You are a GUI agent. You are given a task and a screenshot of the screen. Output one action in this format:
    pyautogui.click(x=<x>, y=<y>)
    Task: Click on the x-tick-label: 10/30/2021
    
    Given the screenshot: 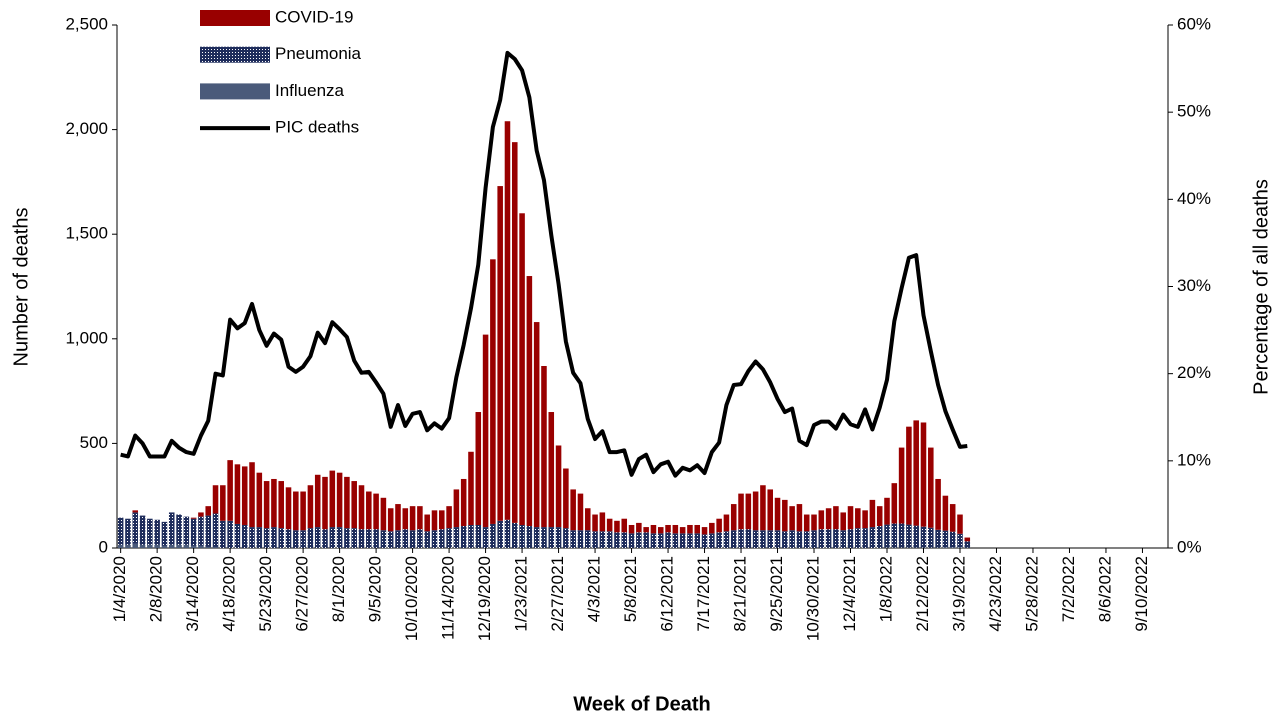 What is the action you would take?
    pyautogui.click(x=813, y=598)
    